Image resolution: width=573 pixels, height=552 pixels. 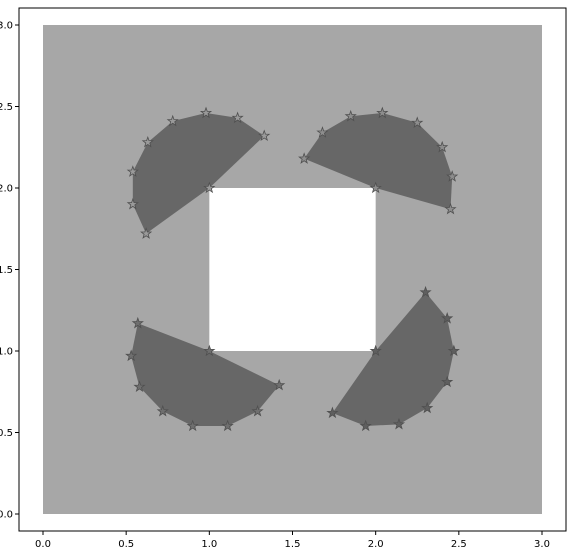 I want to click on y-tick-label-2: 0.5, so click(x=6, y=433).